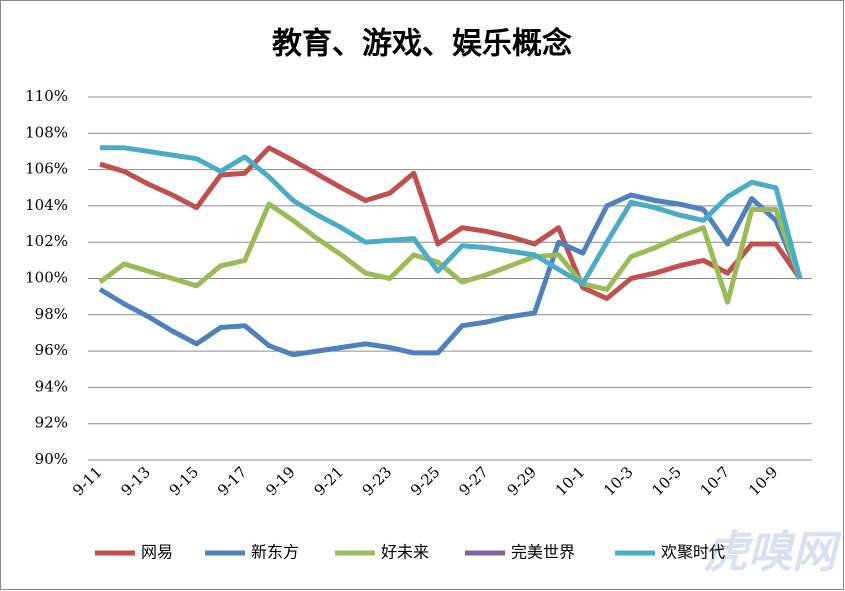  What do you see at coordinates (543, 552) in the screenshot?
I see `legend-label: 完美世界` at bounding box center [543, 552].